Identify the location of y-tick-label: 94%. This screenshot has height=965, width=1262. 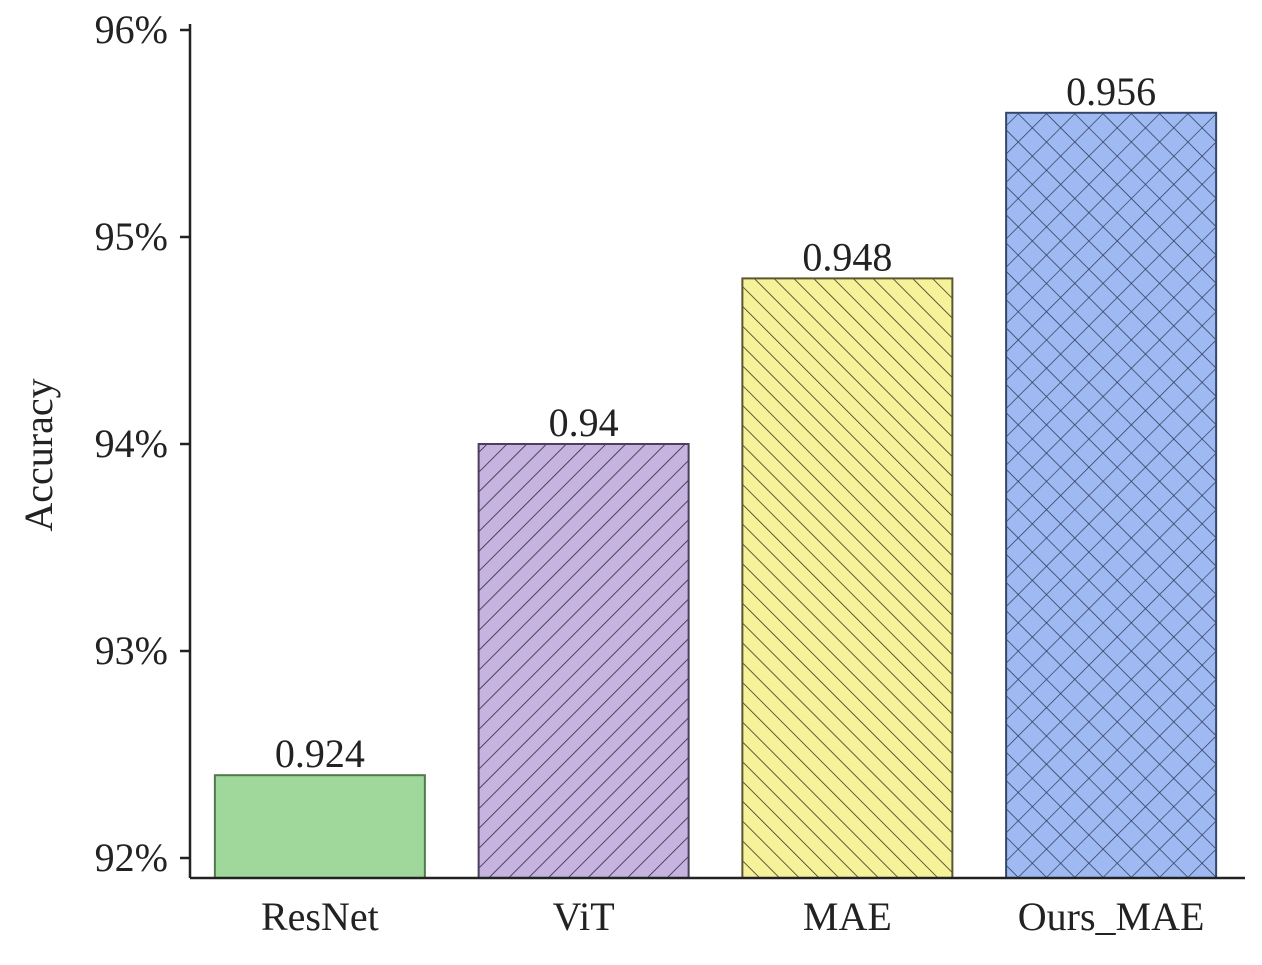
(131, 443).